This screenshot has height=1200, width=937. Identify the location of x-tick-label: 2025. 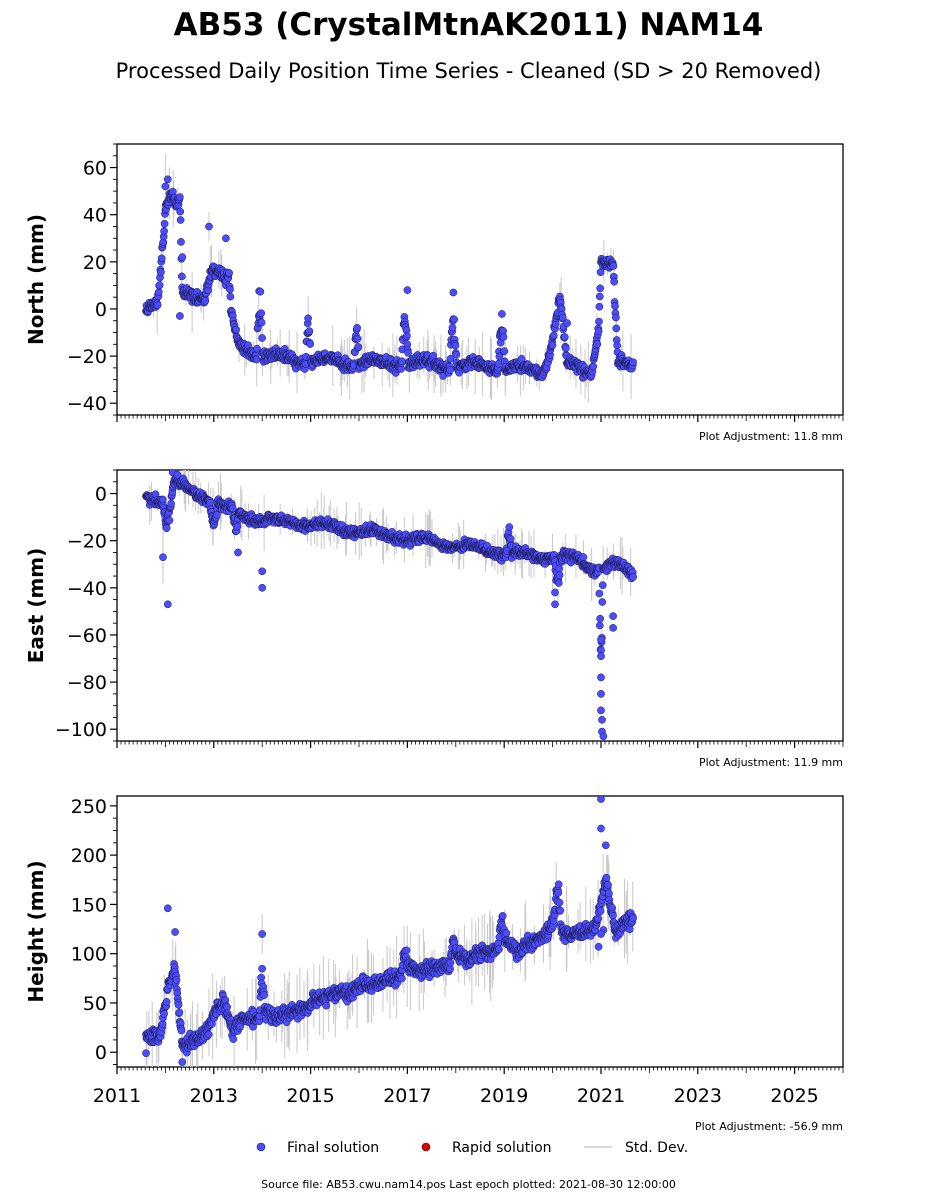
(794, 1096).